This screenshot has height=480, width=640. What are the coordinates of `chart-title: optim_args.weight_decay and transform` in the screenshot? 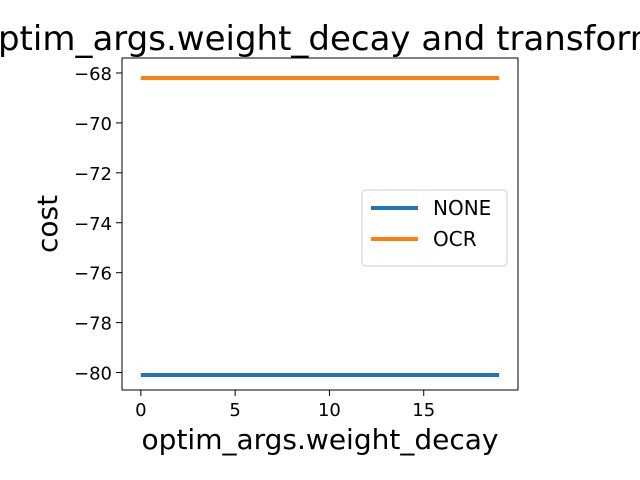 It's located at (320, 39).